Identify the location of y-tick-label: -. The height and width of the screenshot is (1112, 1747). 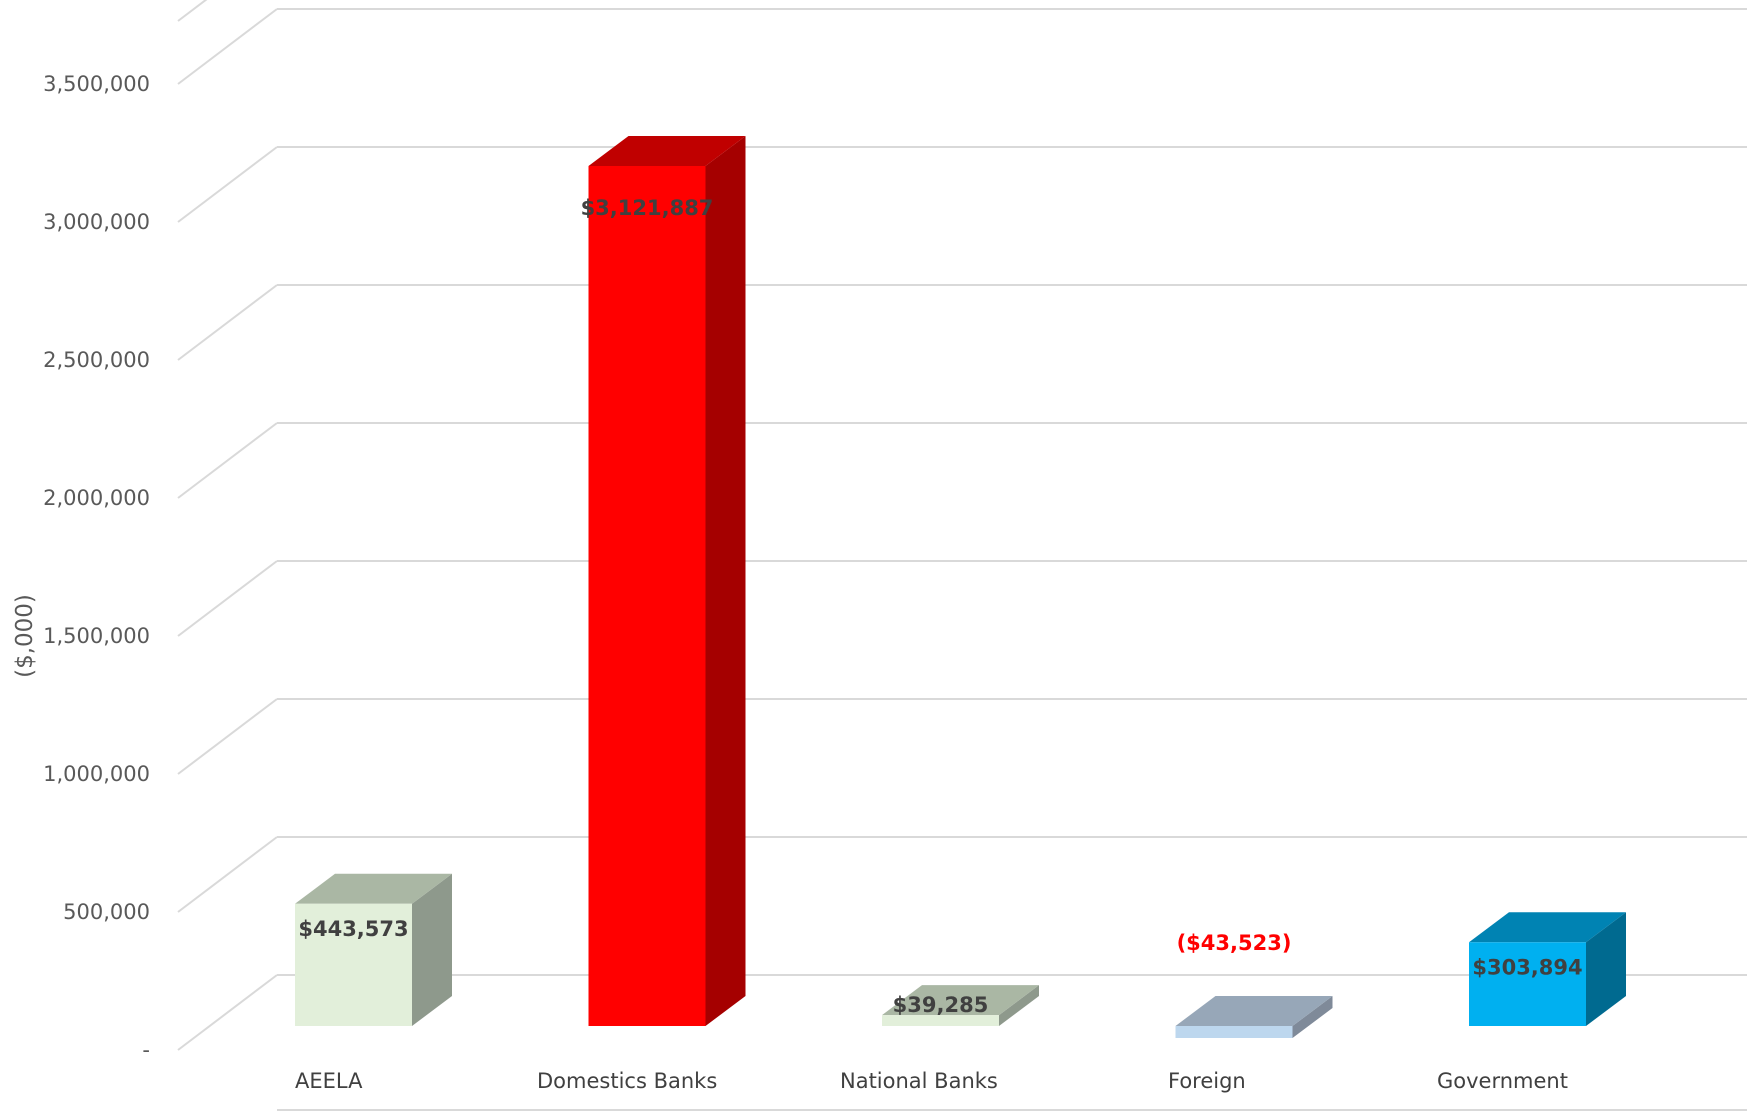
(146, 1050).